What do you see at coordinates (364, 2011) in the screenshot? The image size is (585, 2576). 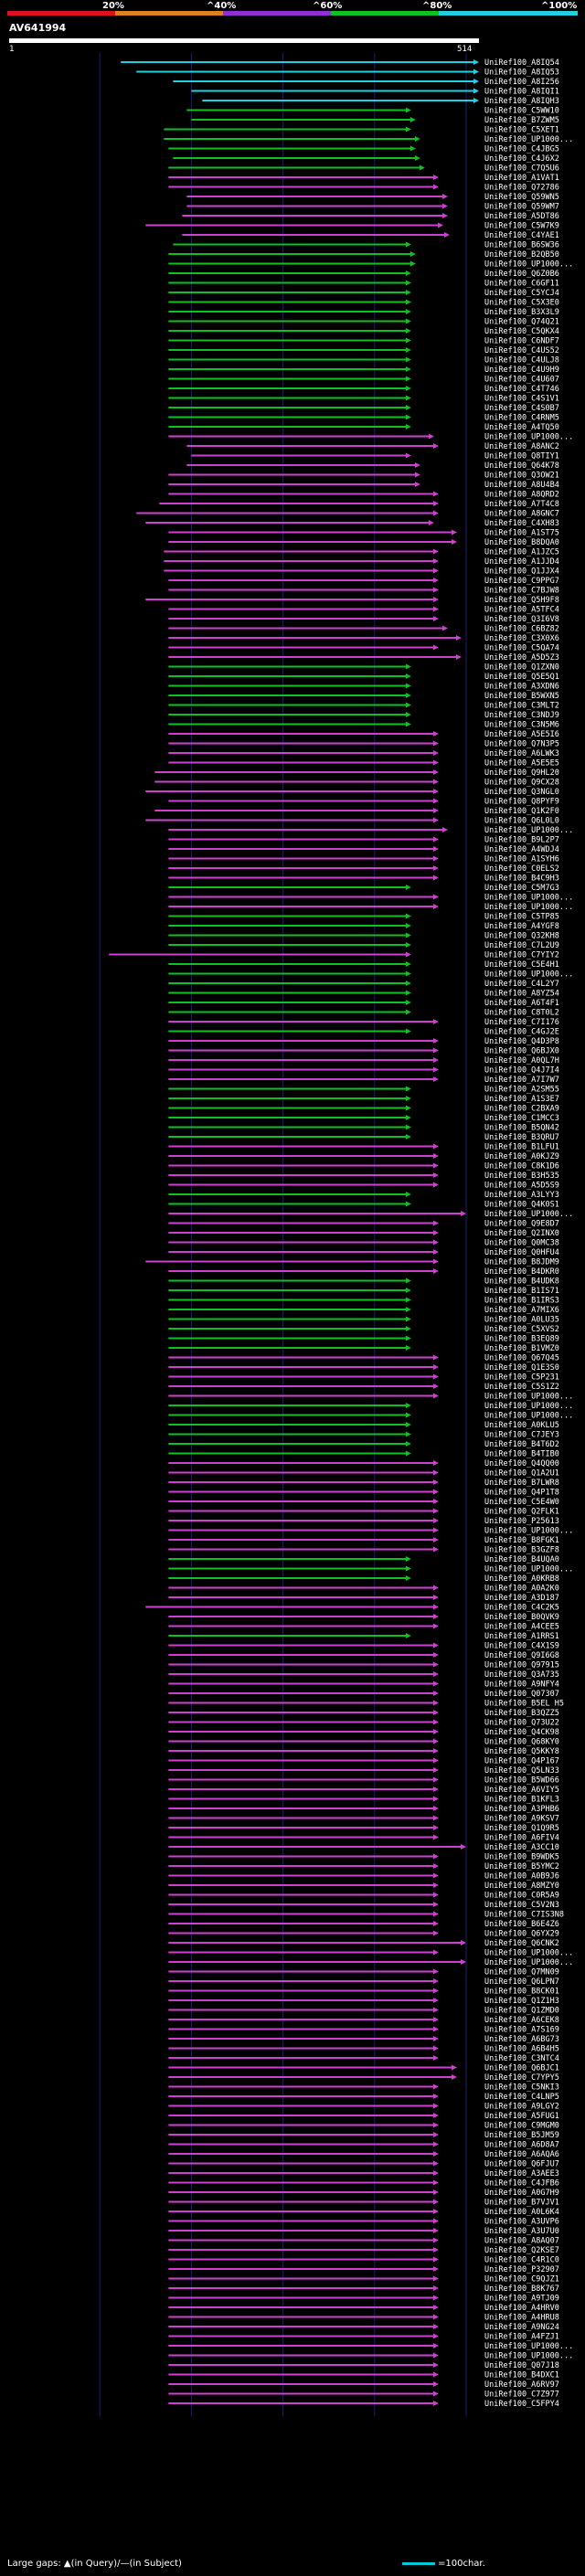 I see `hit-row: UniRef100_Q1ZMD0` at bounding box center [364, 2011].